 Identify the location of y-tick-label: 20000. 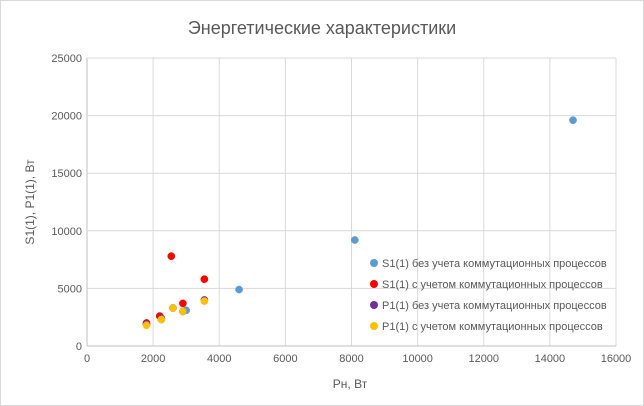
(66, 117).